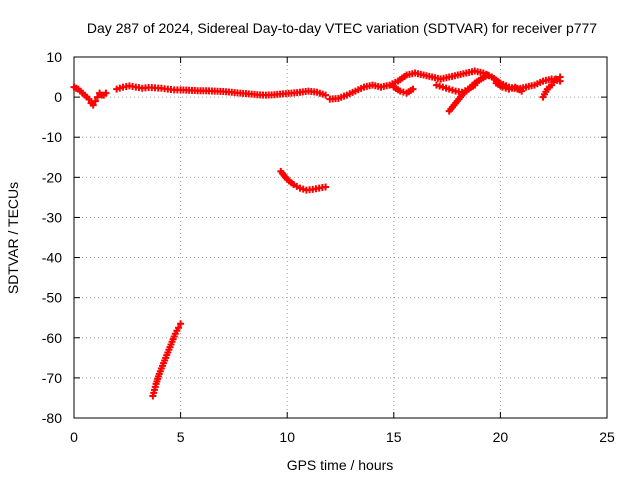  Describe the element at coordinates (52, 338) in the screenshot. I see `y-tick-label: -60` at that location.